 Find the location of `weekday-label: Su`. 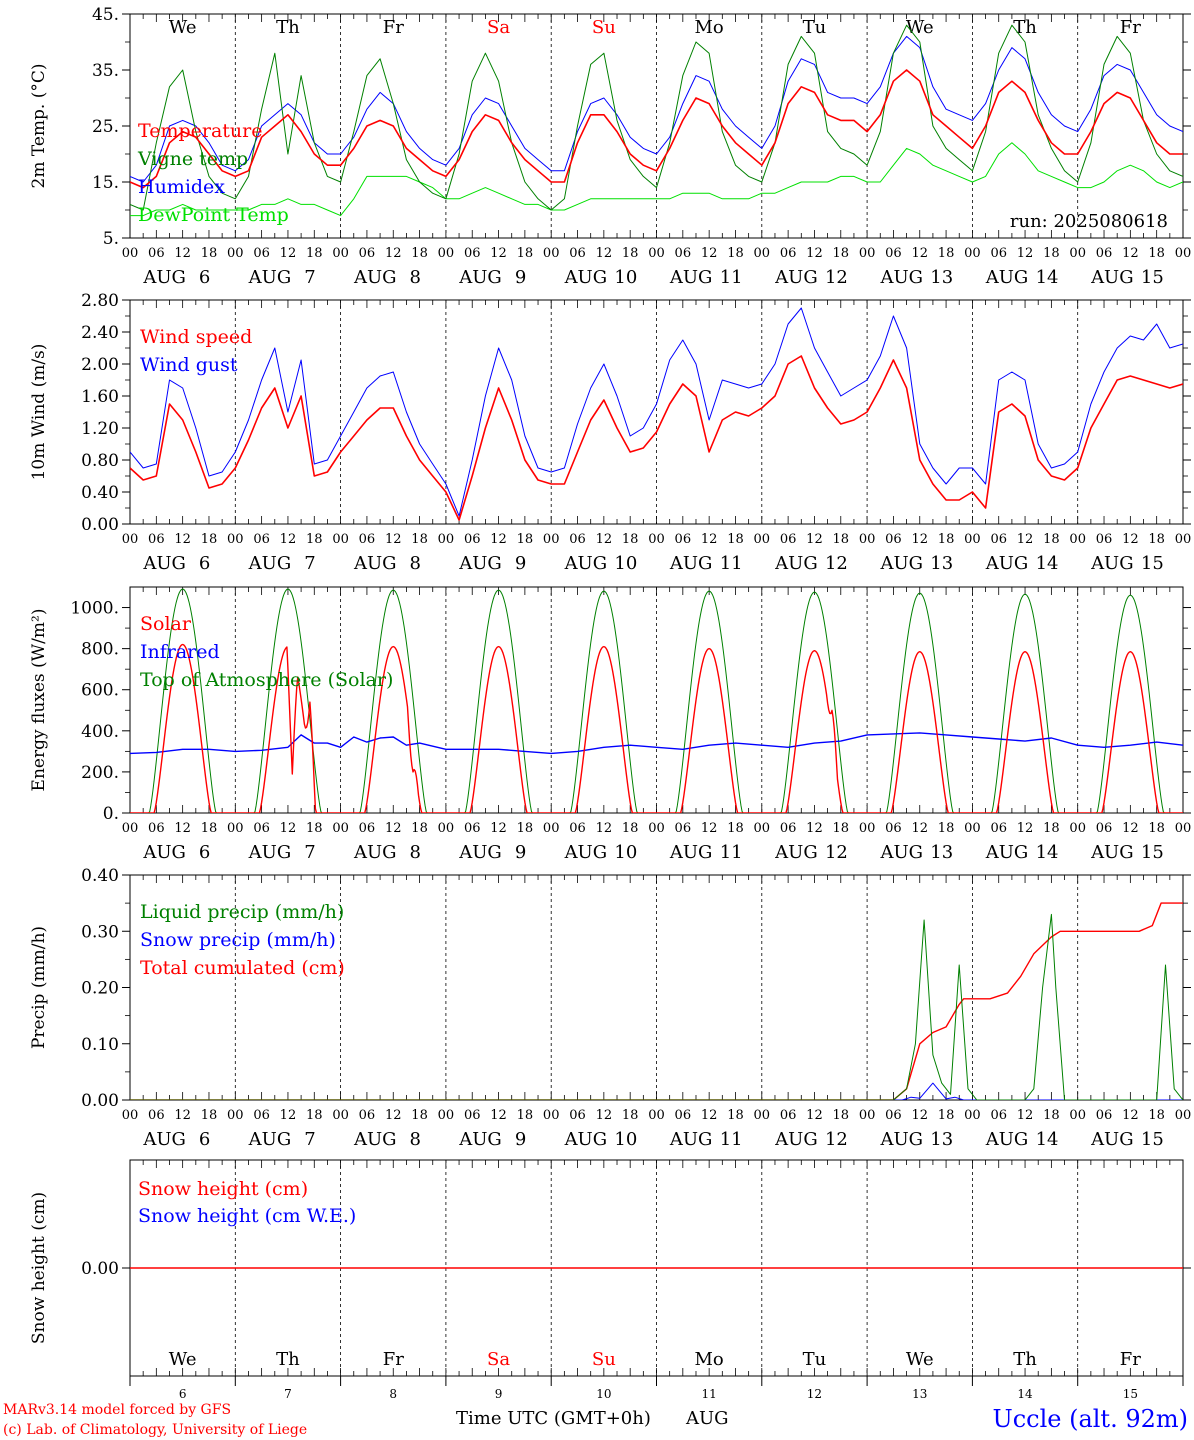

weekday-label: Su is located at coordinates (604, 27).